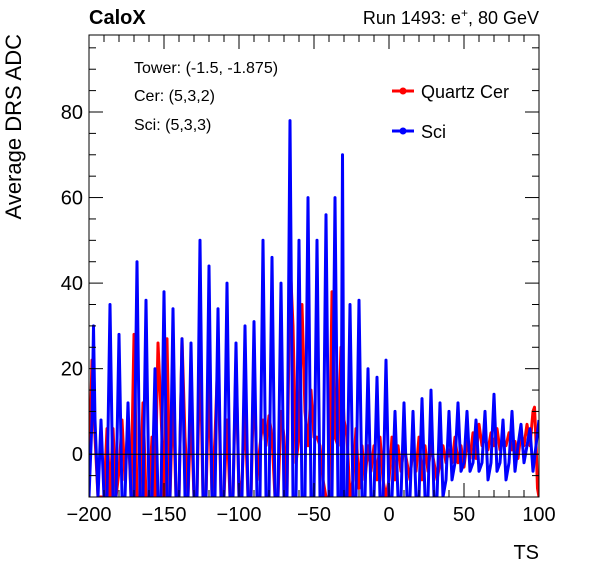 Image resolution: width=596 pixels, height=572 pixels. Describe the element at coordinates (88, 515) in the screenshot. I see `x-tick-label: −200` at that location.